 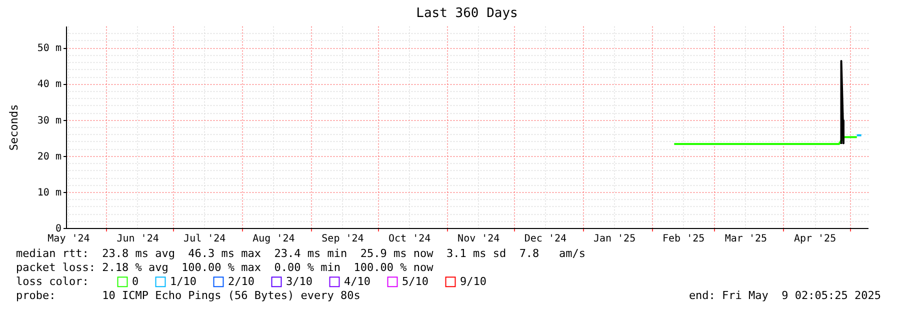 I want to click on line-series, so click(x=842, y=102).